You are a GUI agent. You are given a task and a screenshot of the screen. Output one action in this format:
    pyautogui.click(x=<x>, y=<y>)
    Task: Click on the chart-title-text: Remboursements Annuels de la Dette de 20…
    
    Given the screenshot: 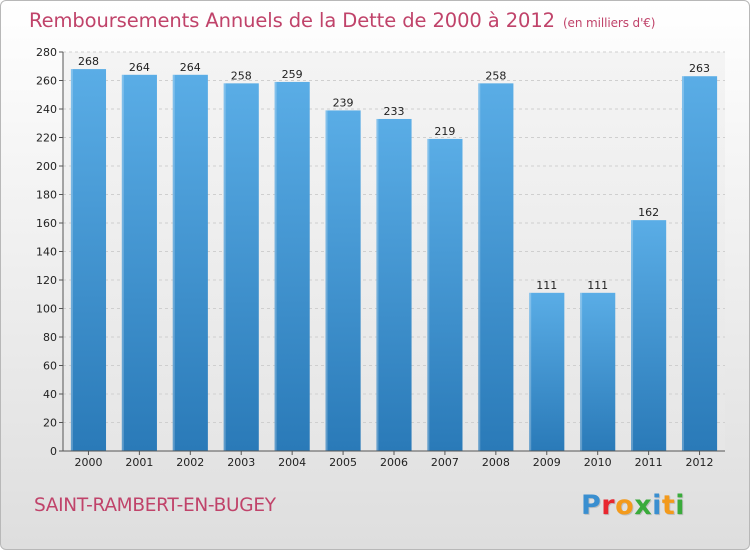 What is the action you would take?
    pyautogui.click(x=292, y=20)
    